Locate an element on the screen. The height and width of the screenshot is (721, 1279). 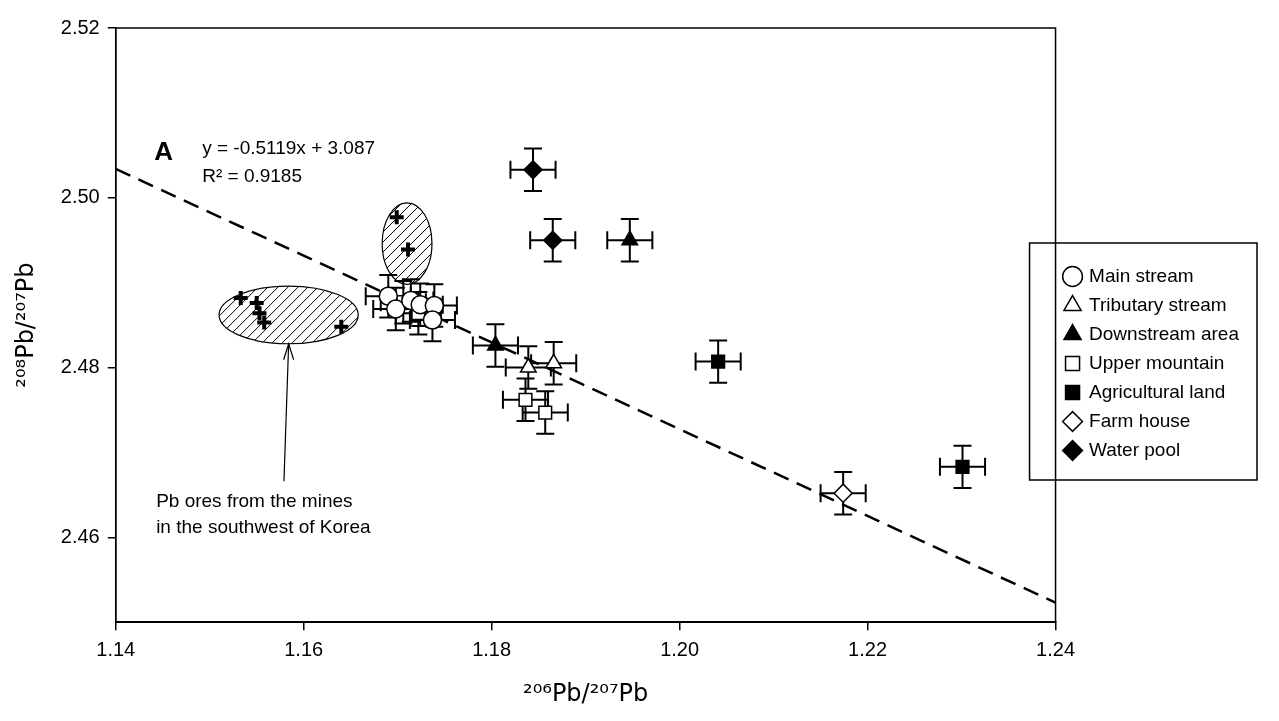
y-tick-label: 2.46 is located at coordinates (80, 535).